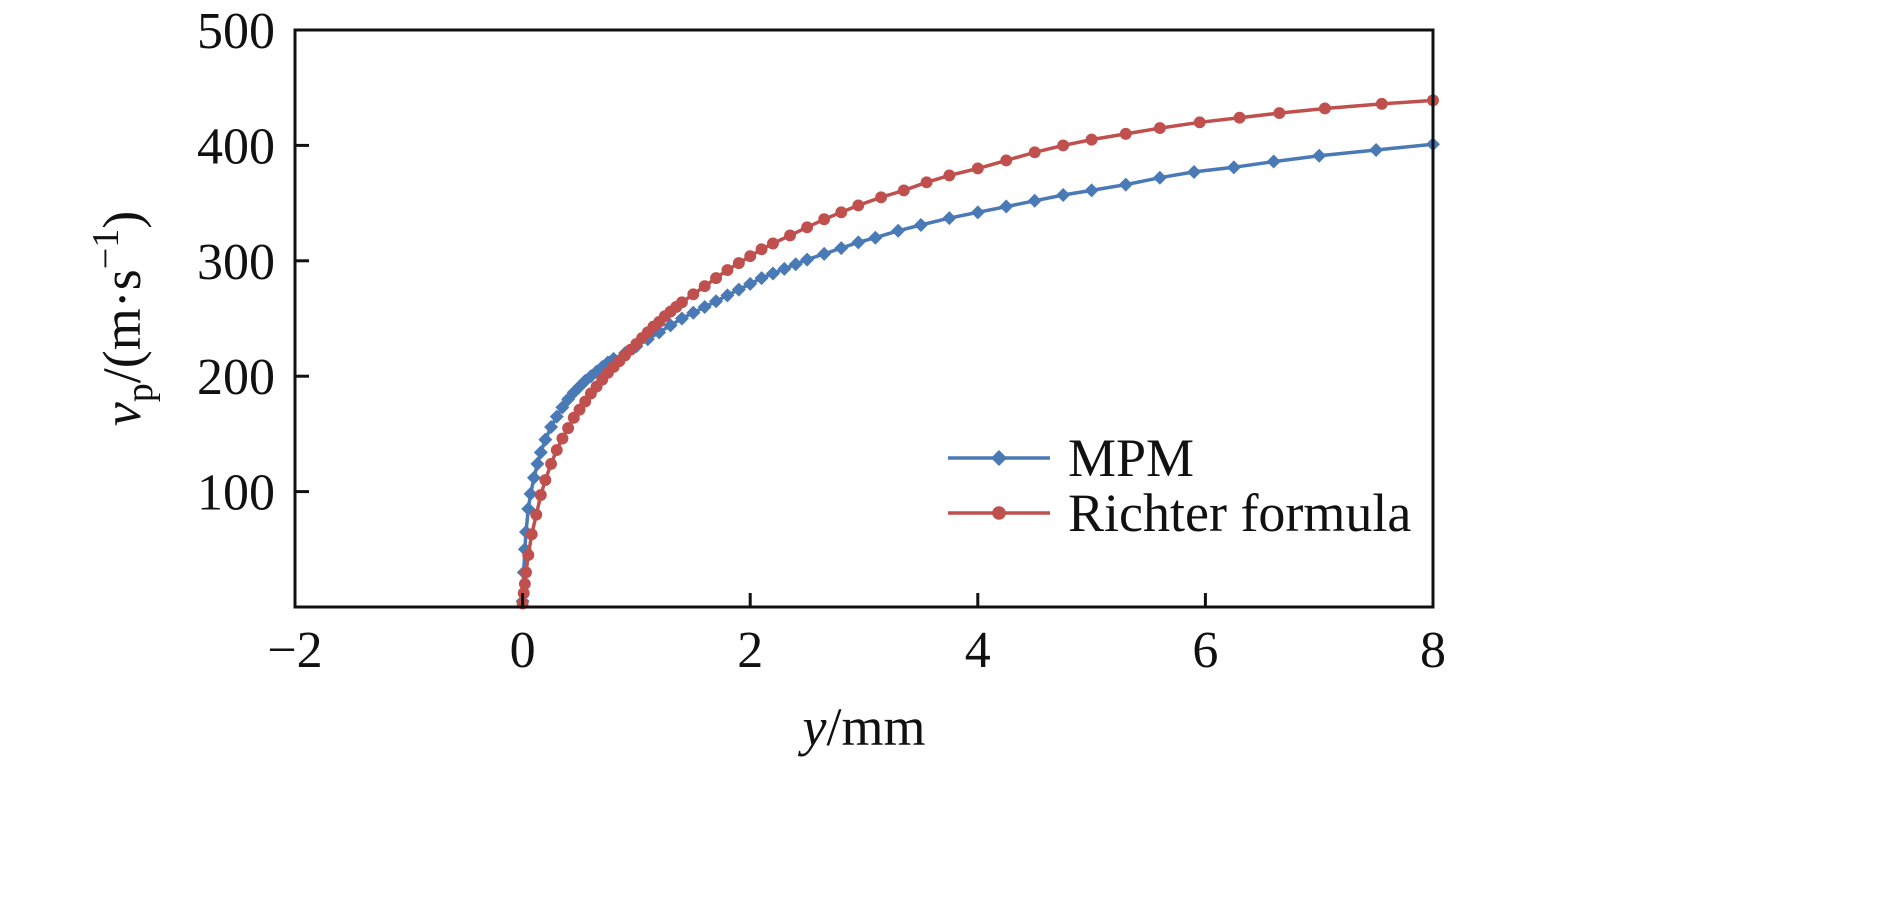 This screenshot has height=917, width=1890. What do you see at coordinates (122, 326) in the screenshot?
I see `y-axis-unit: /(m·s` at bounding box center [122, 326].